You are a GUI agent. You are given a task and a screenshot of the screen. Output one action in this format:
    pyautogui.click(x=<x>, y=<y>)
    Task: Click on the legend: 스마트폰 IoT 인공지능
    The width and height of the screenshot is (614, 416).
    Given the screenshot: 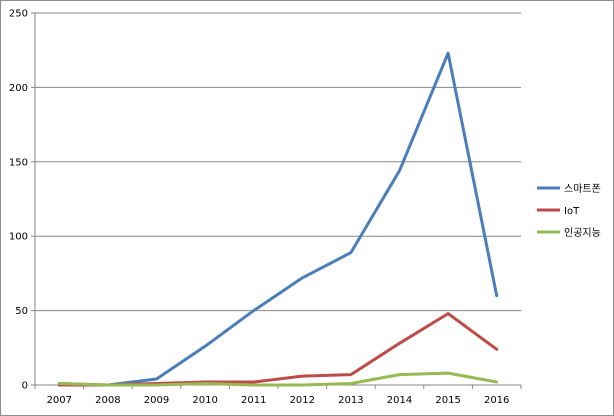 What is the action you would take?
    pyautogui.click(x=569, y=211)
    